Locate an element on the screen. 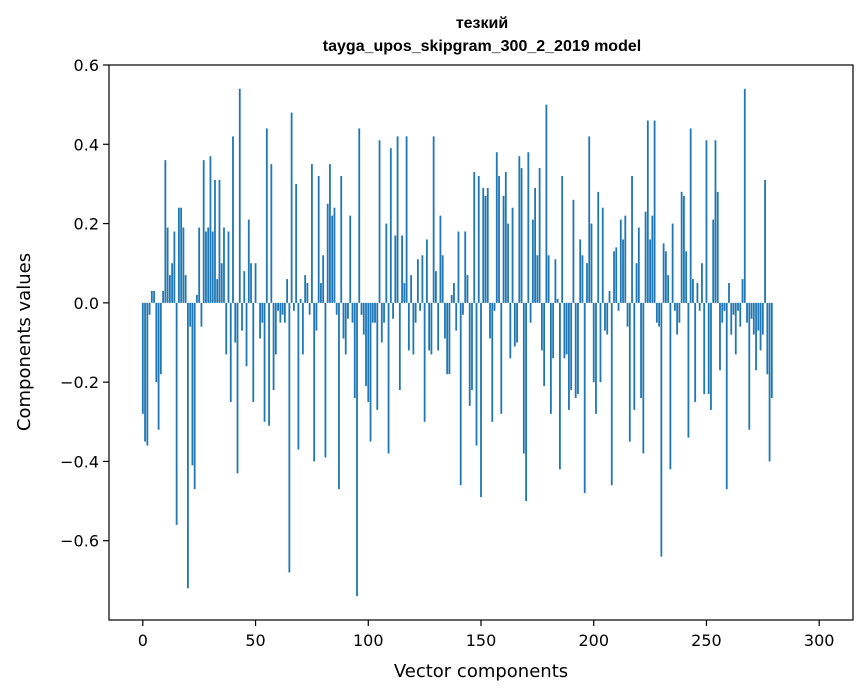  x-tick-label: 150 is located at coordinates (481, 640).